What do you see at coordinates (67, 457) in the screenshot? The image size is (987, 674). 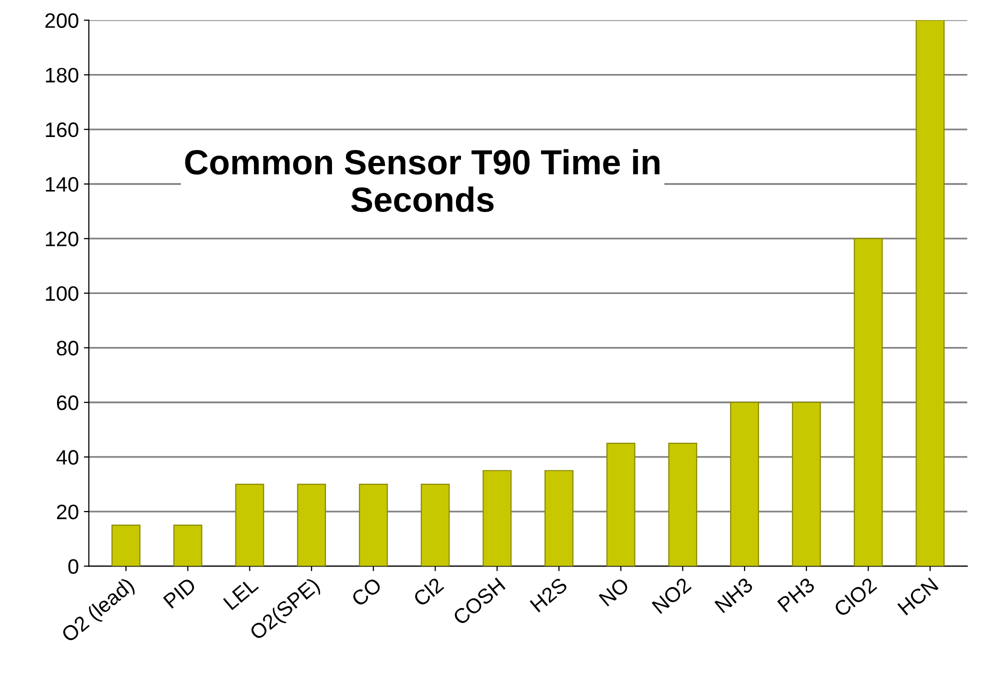 I see `y-tick-label: 40` at bounding box center [67, 457].